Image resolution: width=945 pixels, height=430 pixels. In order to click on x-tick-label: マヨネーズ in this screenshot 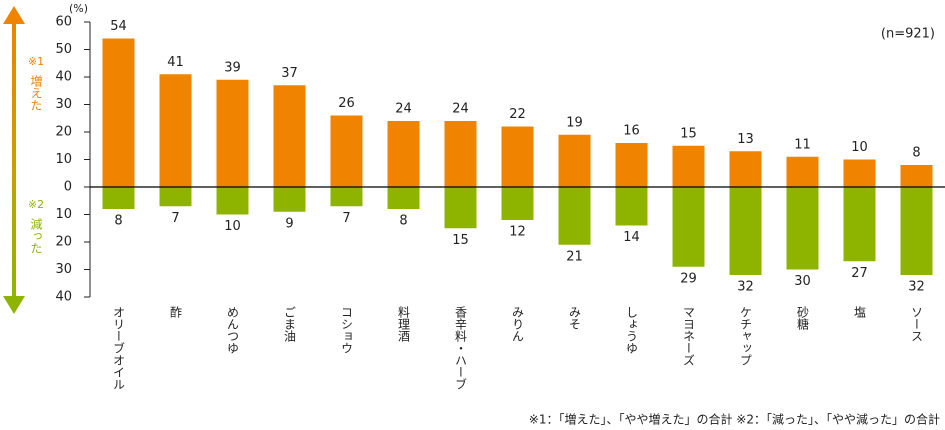, I will do `click(689, 336)`.